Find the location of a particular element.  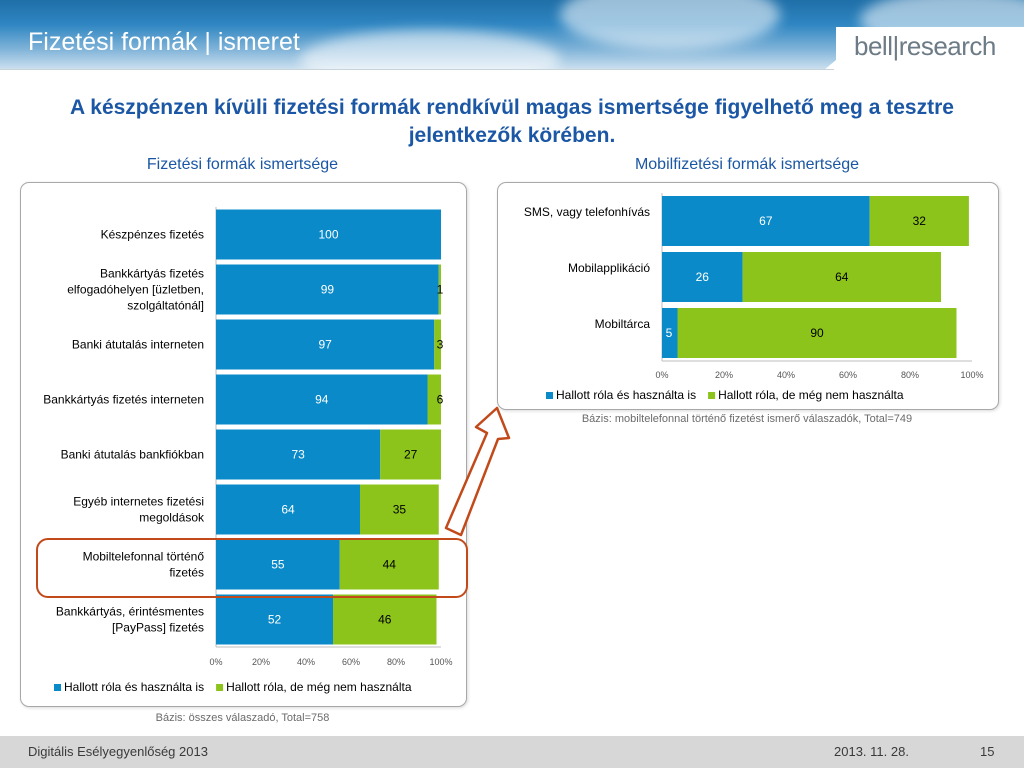

footer-date: 2013. 11. 28. is located at coordinates (871, 751).